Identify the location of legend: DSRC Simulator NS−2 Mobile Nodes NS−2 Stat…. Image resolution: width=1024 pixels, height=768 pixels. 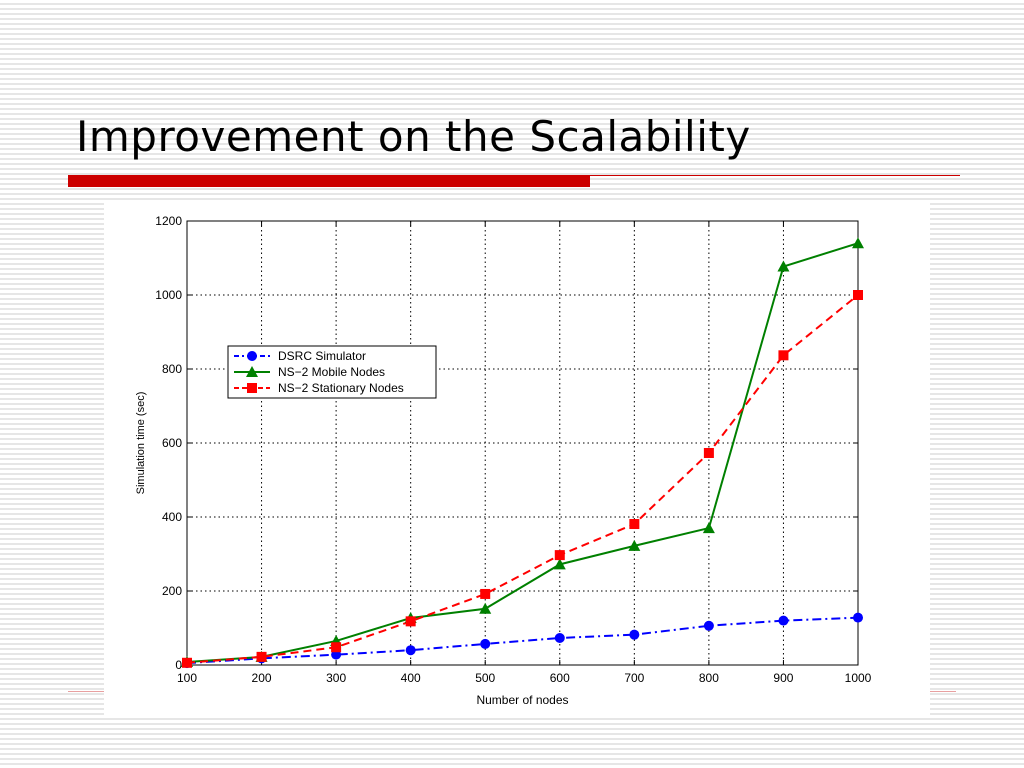
(332, 372).